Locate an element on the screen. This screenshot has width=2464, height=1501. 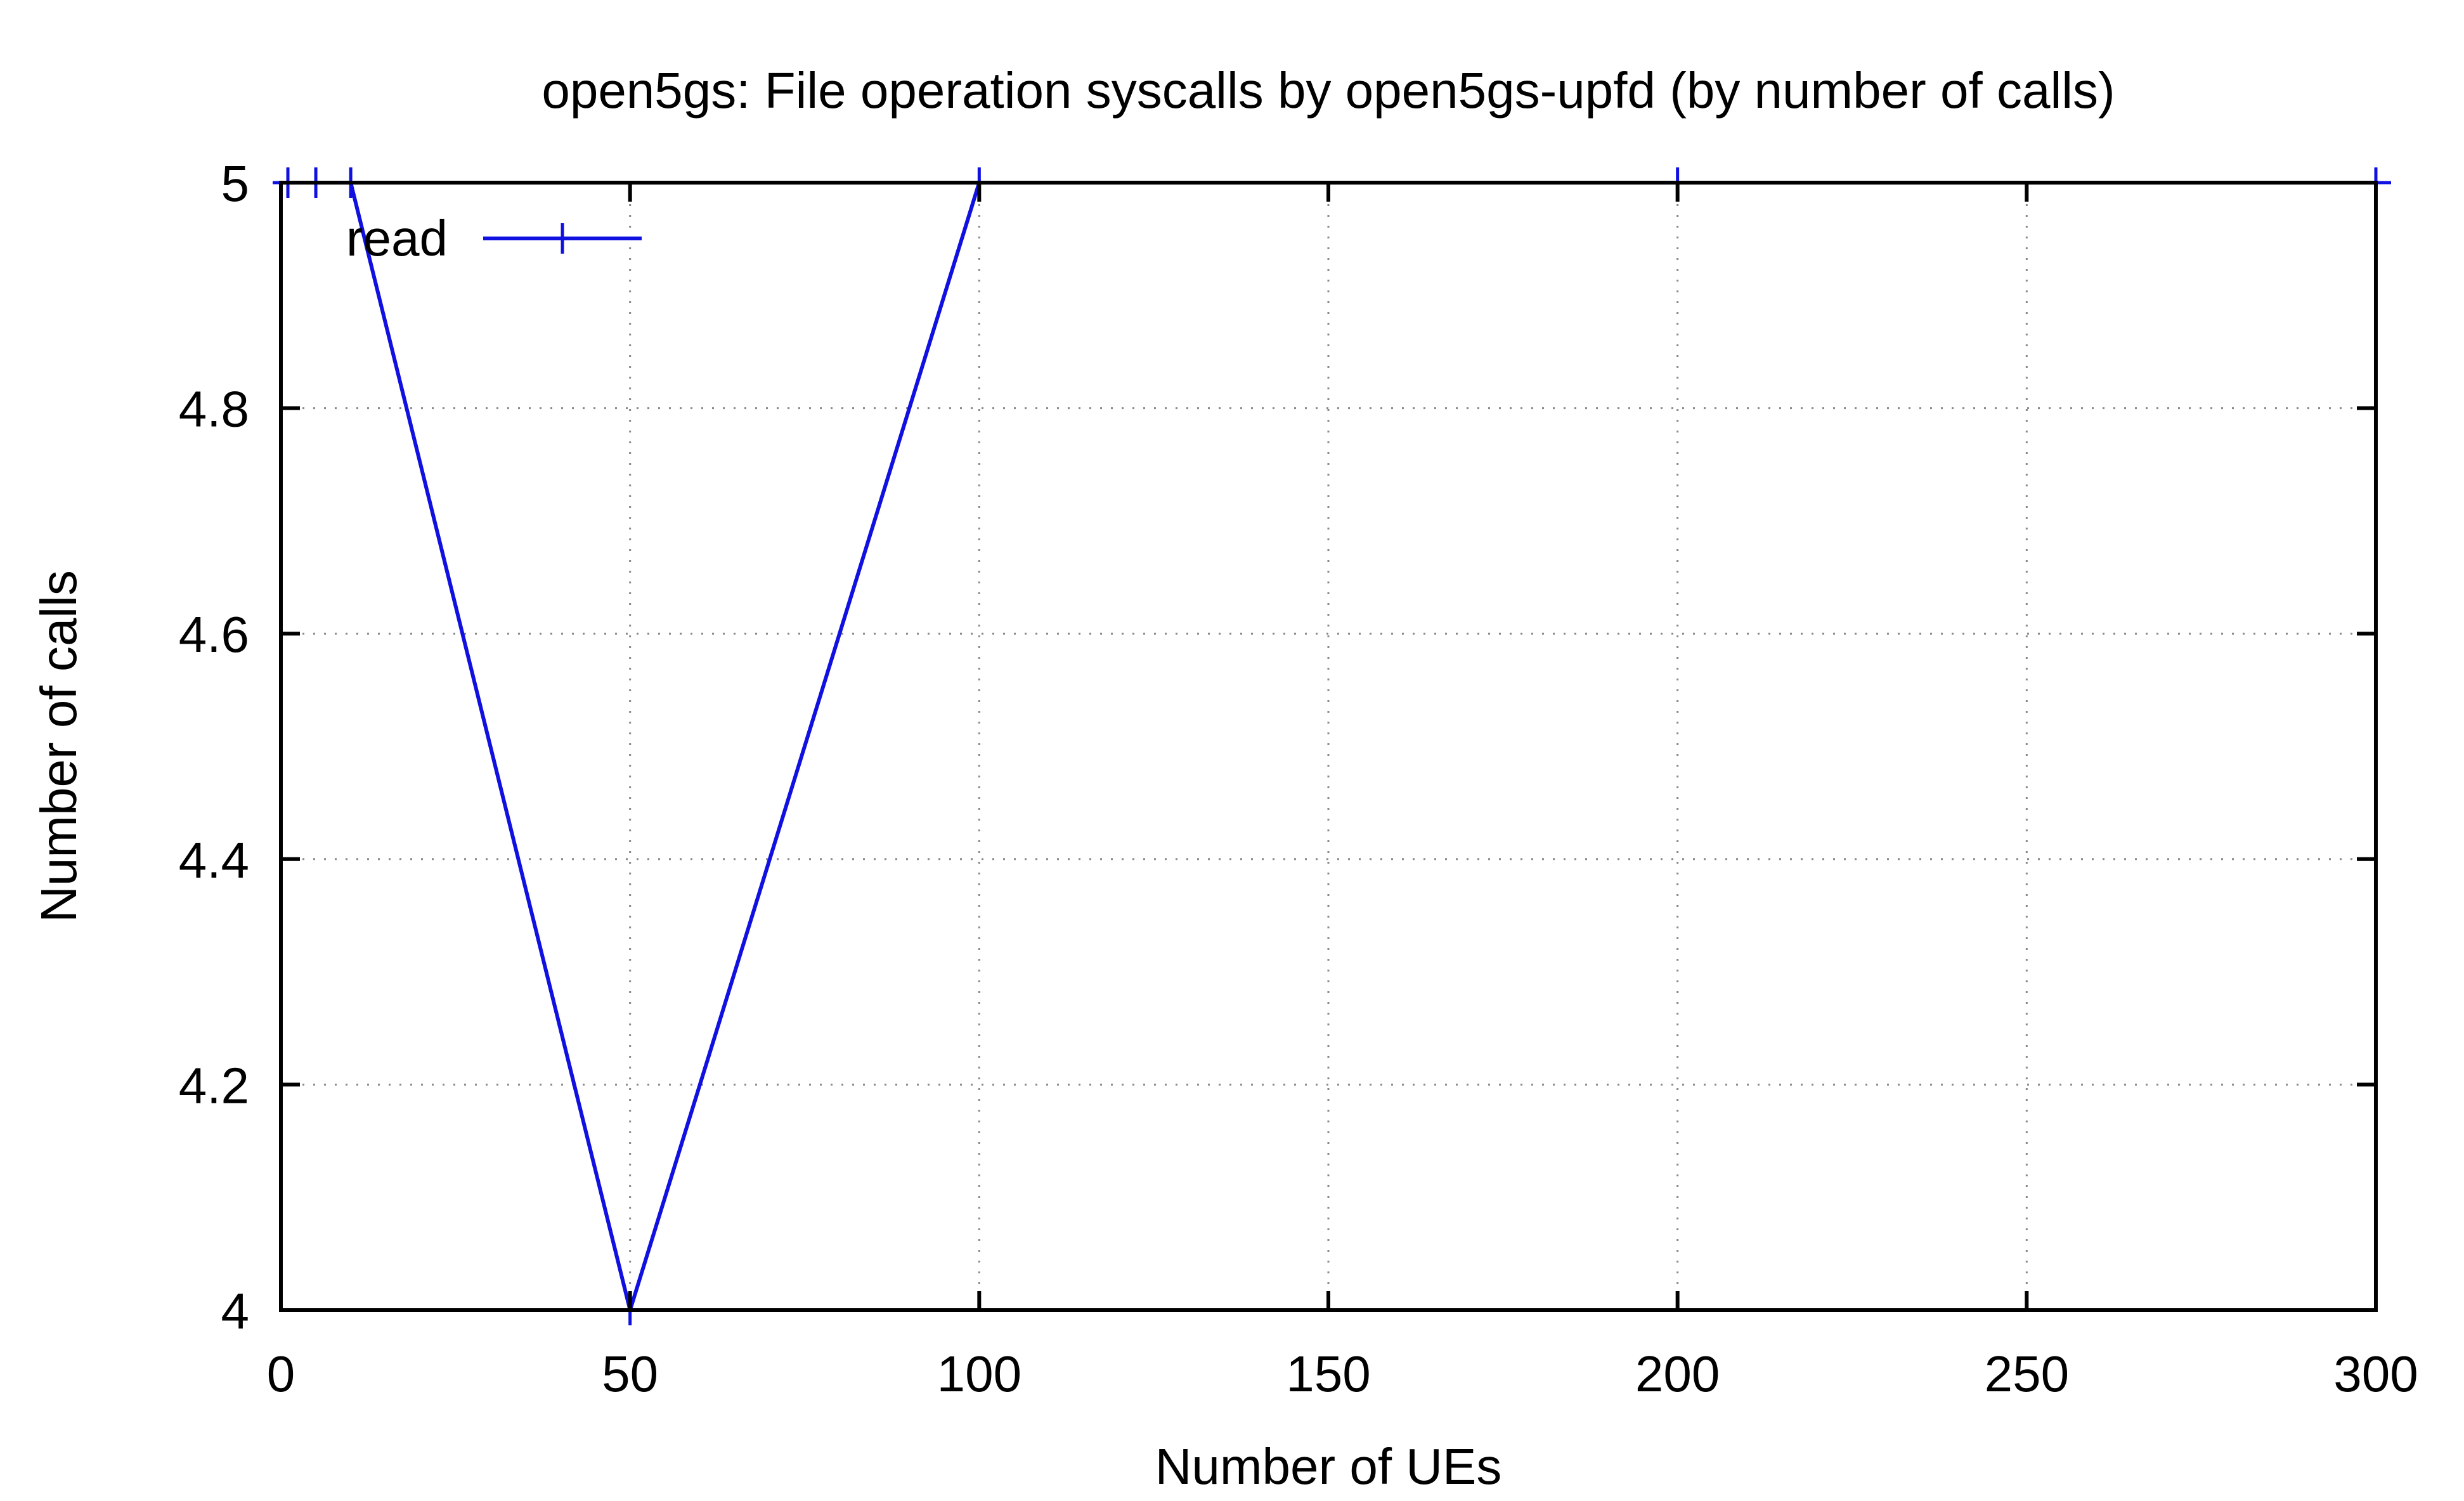
y-tick-label: 4.4 is located at coordinates (214, 860).